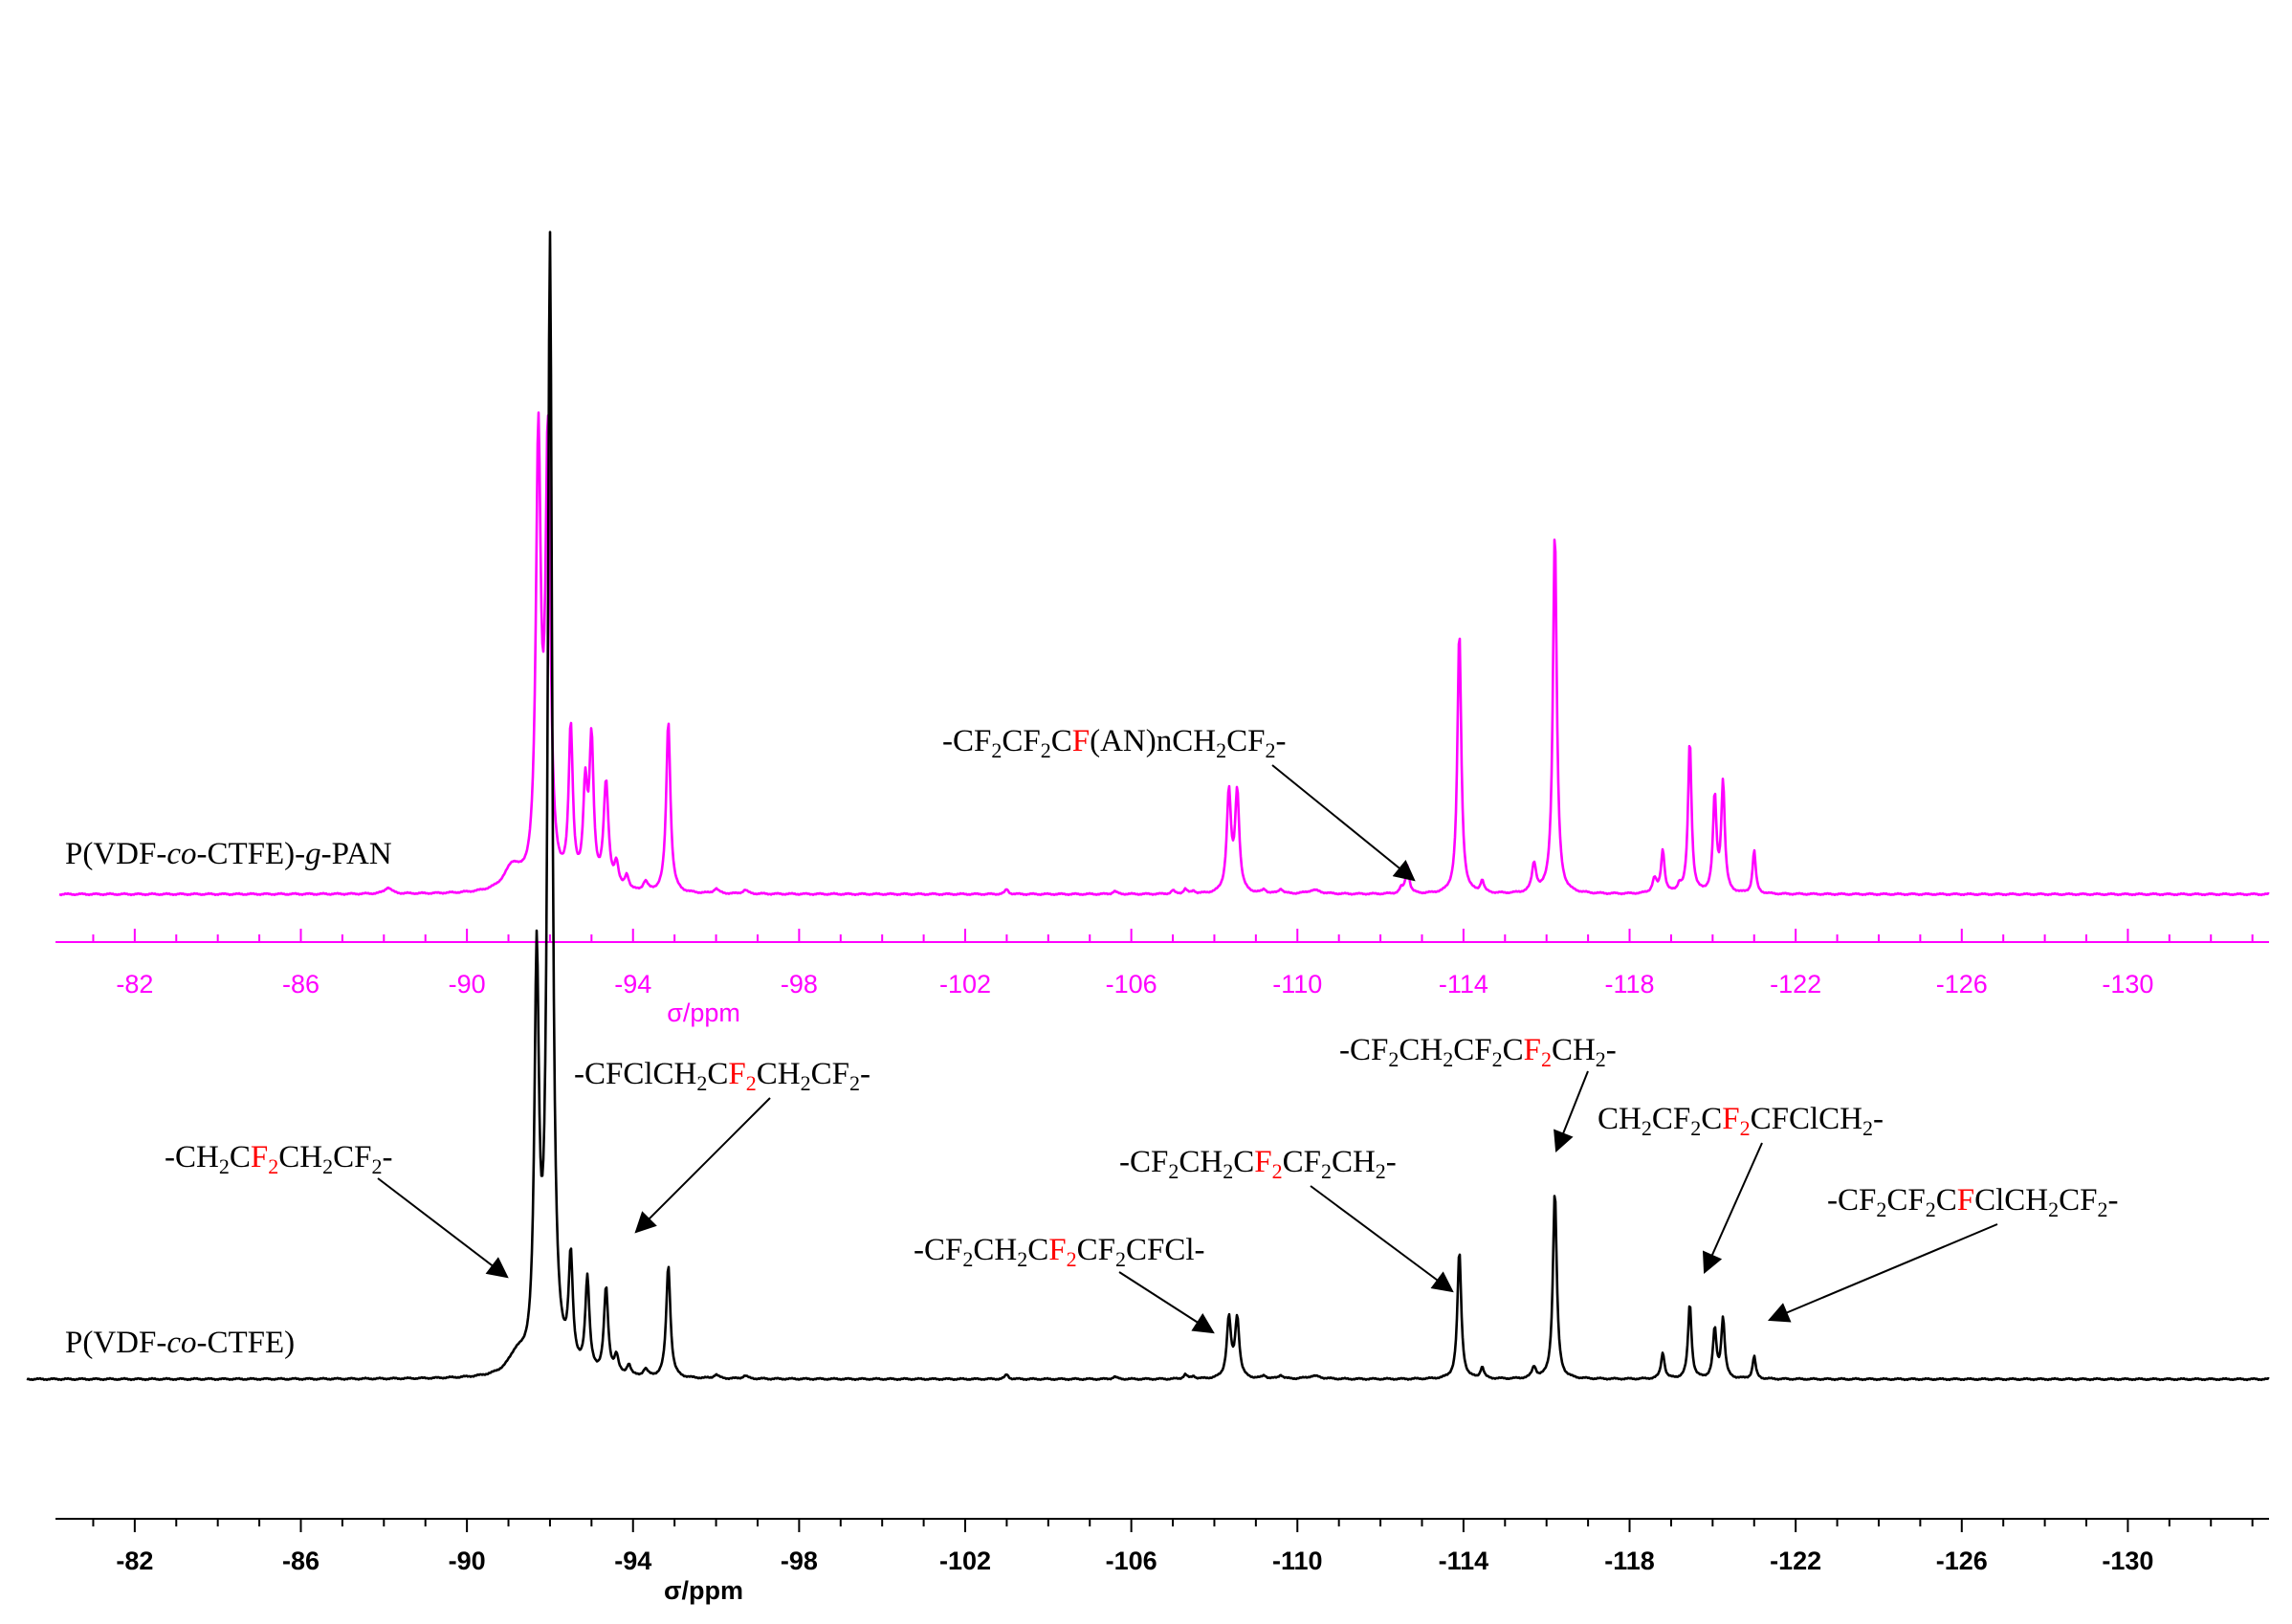  Describe the element at coordinates (313, 854) in the screenshot. I see `text-run: g` at that location.